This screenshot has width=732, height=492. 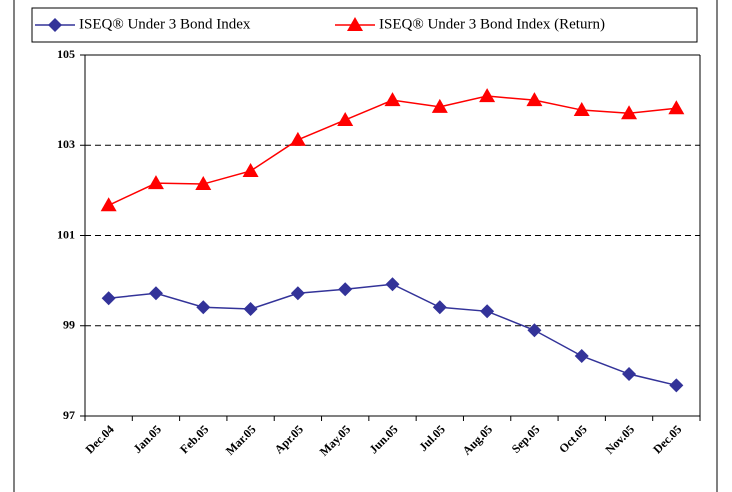 I want to click on y-tick-label: 97, so click(x=69, y=415).